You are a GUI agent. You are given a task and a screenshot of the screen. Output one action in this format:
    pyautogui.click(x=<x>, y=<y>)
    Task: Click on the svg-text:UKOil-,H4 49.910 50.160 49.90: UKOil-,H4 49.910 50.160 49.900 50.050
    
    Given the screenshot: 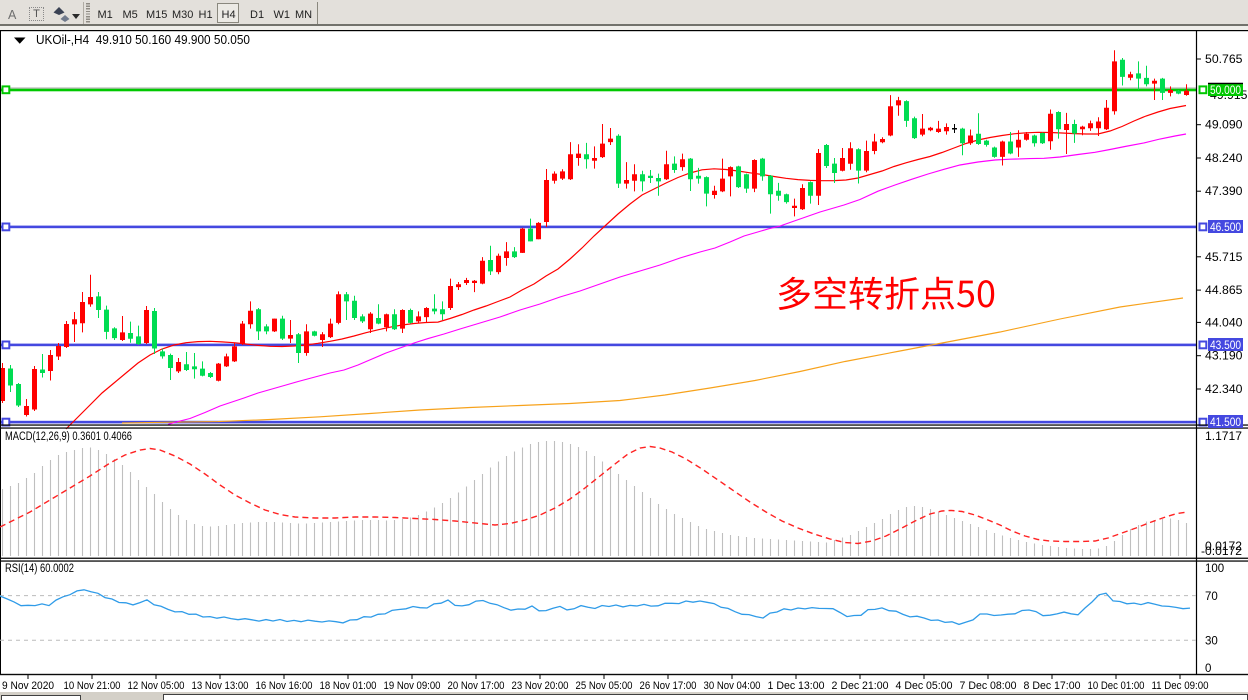 What is the action you would take?
    pyautogui.click(x=143, y=40)
    